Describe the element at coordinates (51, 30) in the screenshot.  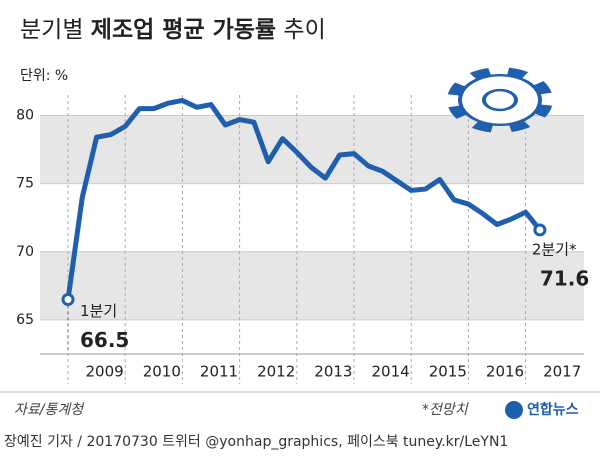
I see `title-lead: 분기별` at that location.